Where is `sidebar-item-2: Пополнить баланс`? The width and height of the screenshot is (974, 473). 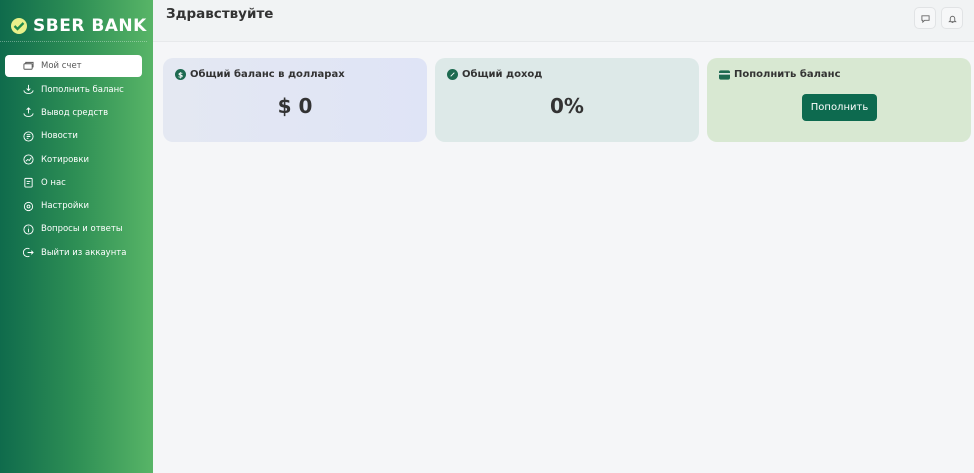 sidebar-item-2: Пополнить баланс is located at coordinates (73, 89).